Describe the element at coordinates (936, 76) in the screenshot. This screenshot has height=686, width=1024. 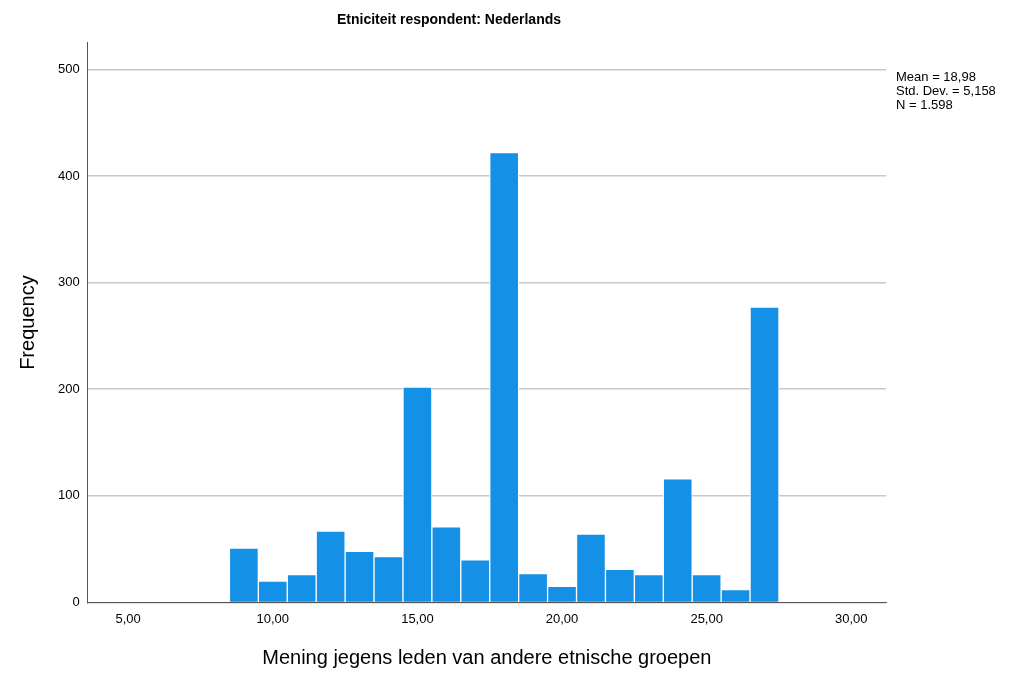
I see `text: Mean = 18,98` at that location.